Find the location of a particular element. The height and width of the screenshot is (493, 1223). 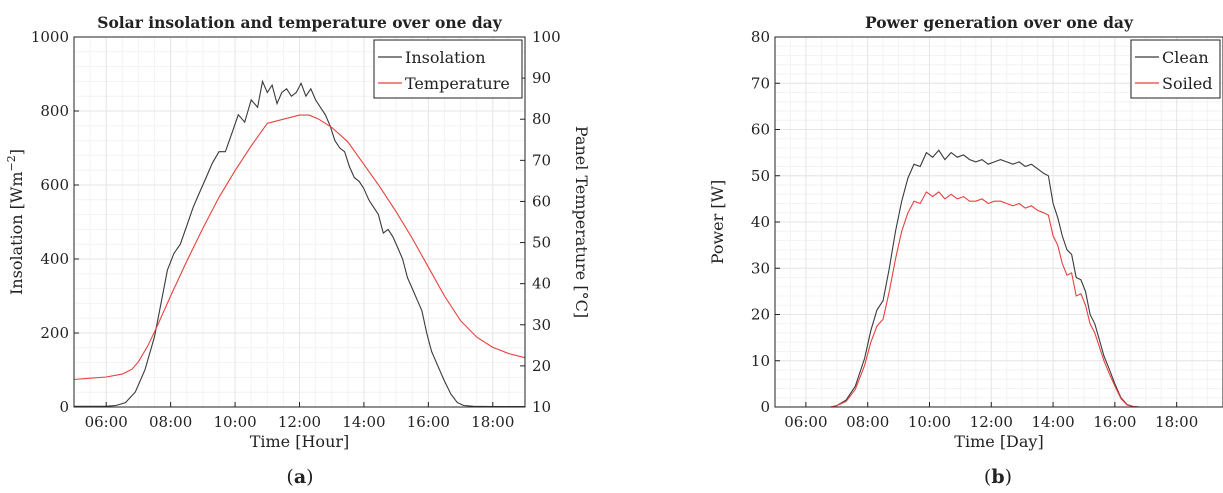

panel-b-caption: (b) is located at coordinates (998, 477).